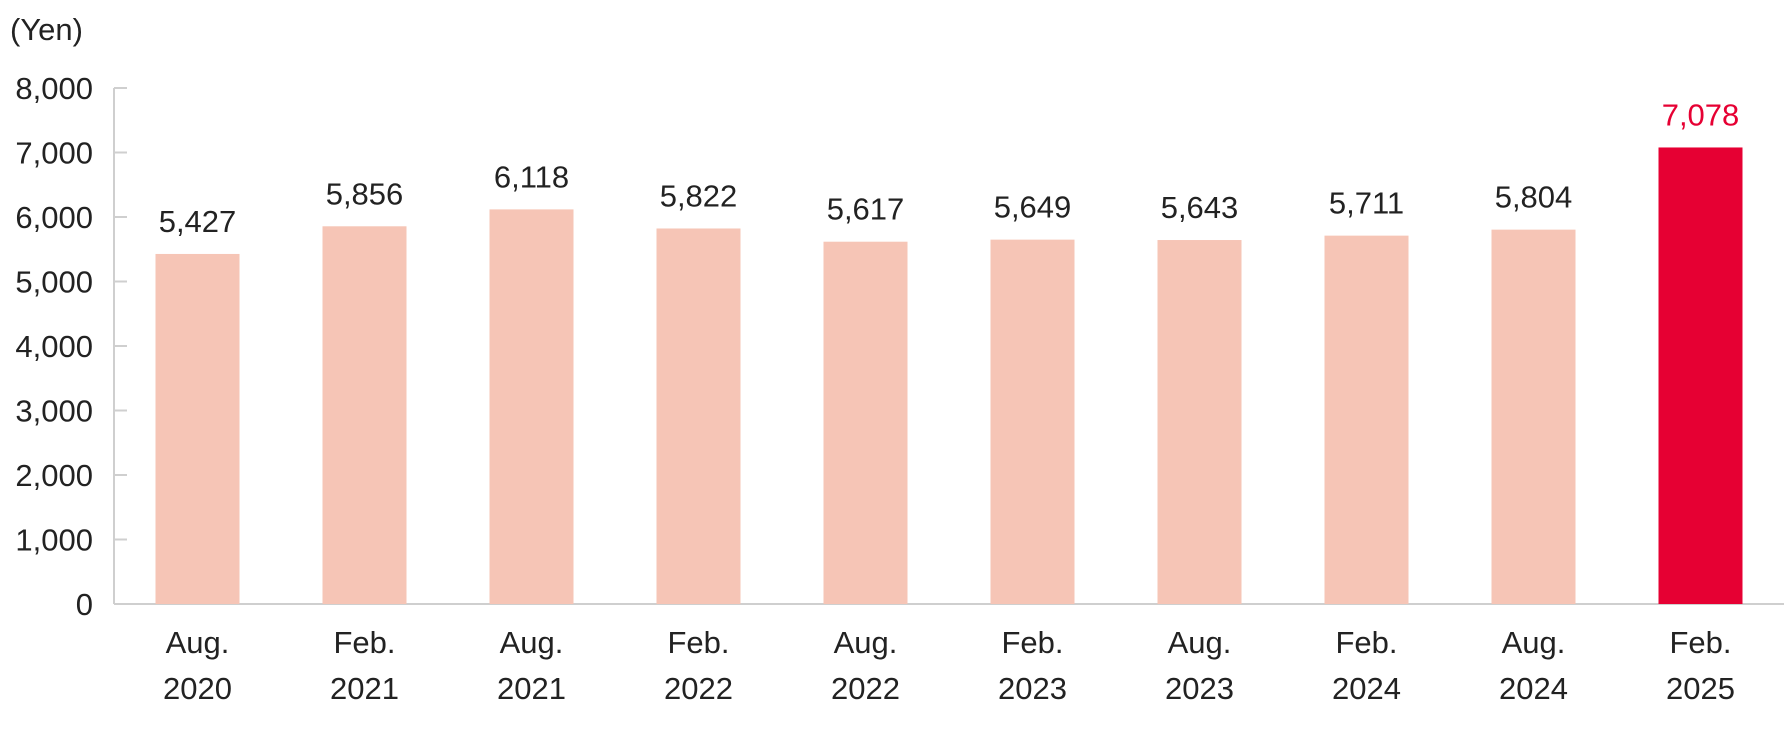  What do you see at coordinates (54, 217) in the screenshot?
I see `y-axis-tick-label: 6,000` at bounding box center [54, 217].